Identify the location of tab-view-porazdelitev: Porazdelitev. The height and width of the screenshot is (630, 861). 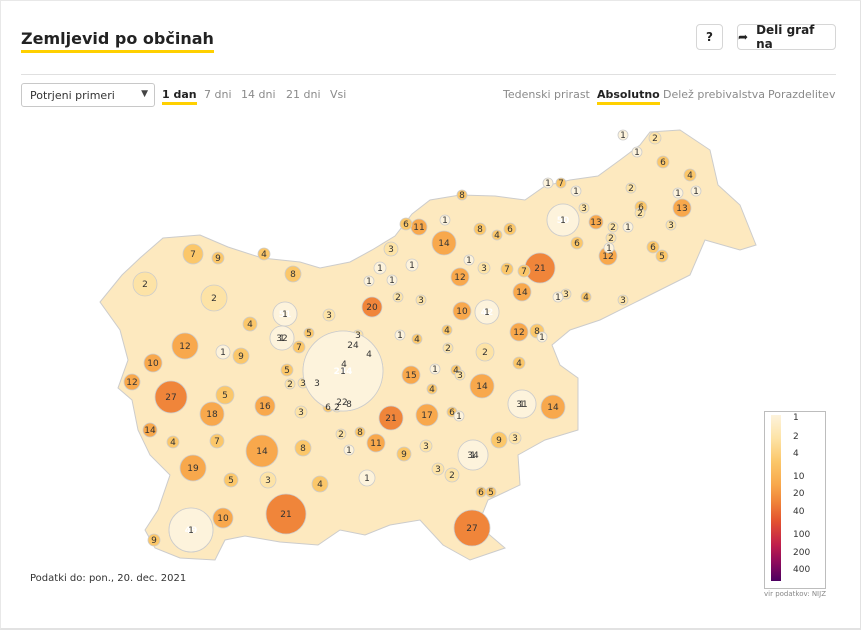
(802, 94).